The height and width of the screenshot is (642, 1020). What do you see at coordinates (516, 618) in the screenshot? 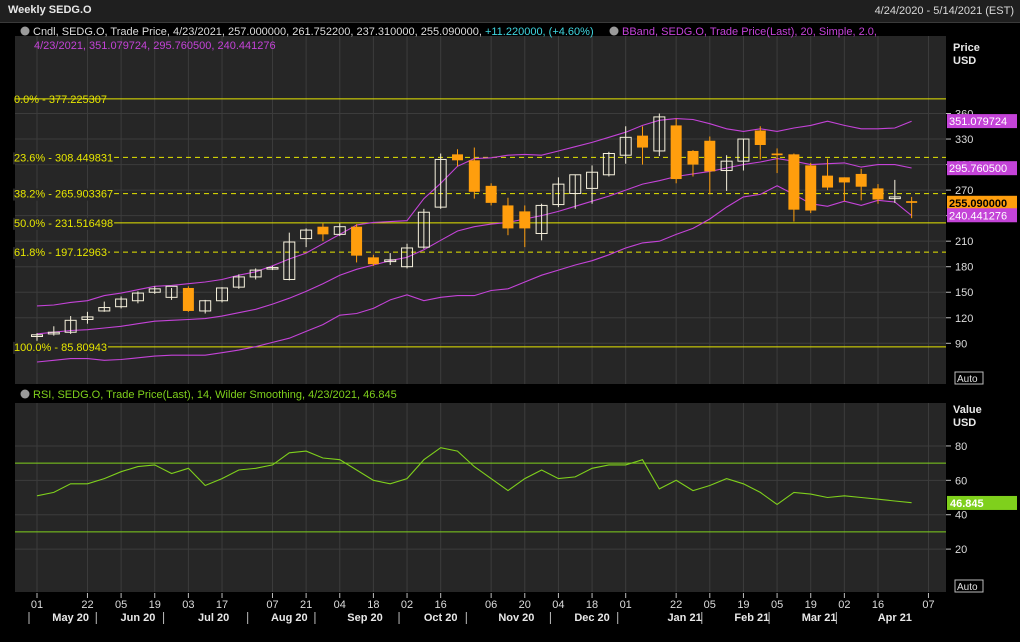
I see `time-month-label: Nov 20` at bounding box center [516, 618].